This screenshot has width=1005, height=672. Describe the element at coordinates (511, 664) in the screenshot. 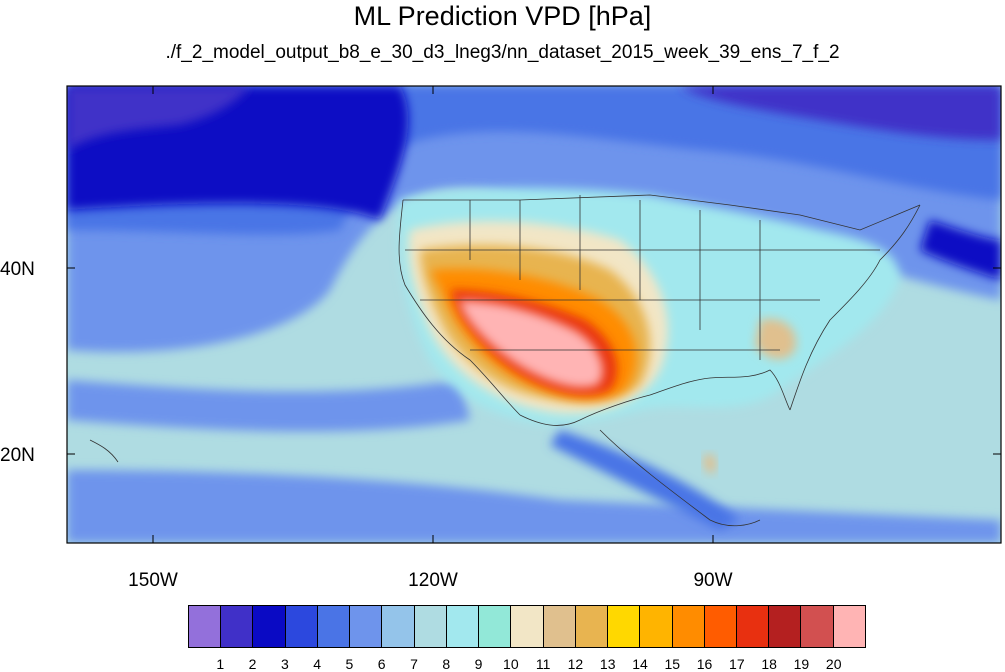

I see `colorbar-label: 10` at that location.